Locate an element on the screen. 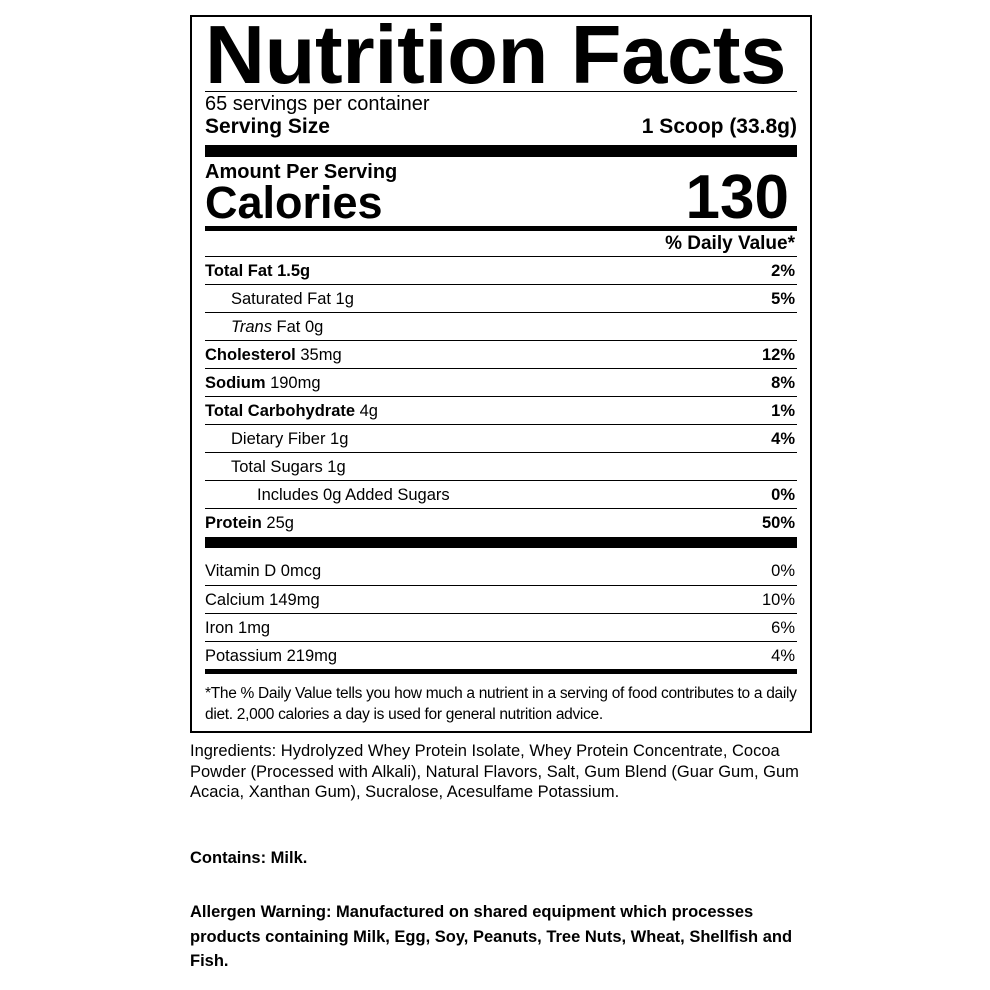  nutrient-name: Total Sugars 1g is located at coordinates (275, 466).